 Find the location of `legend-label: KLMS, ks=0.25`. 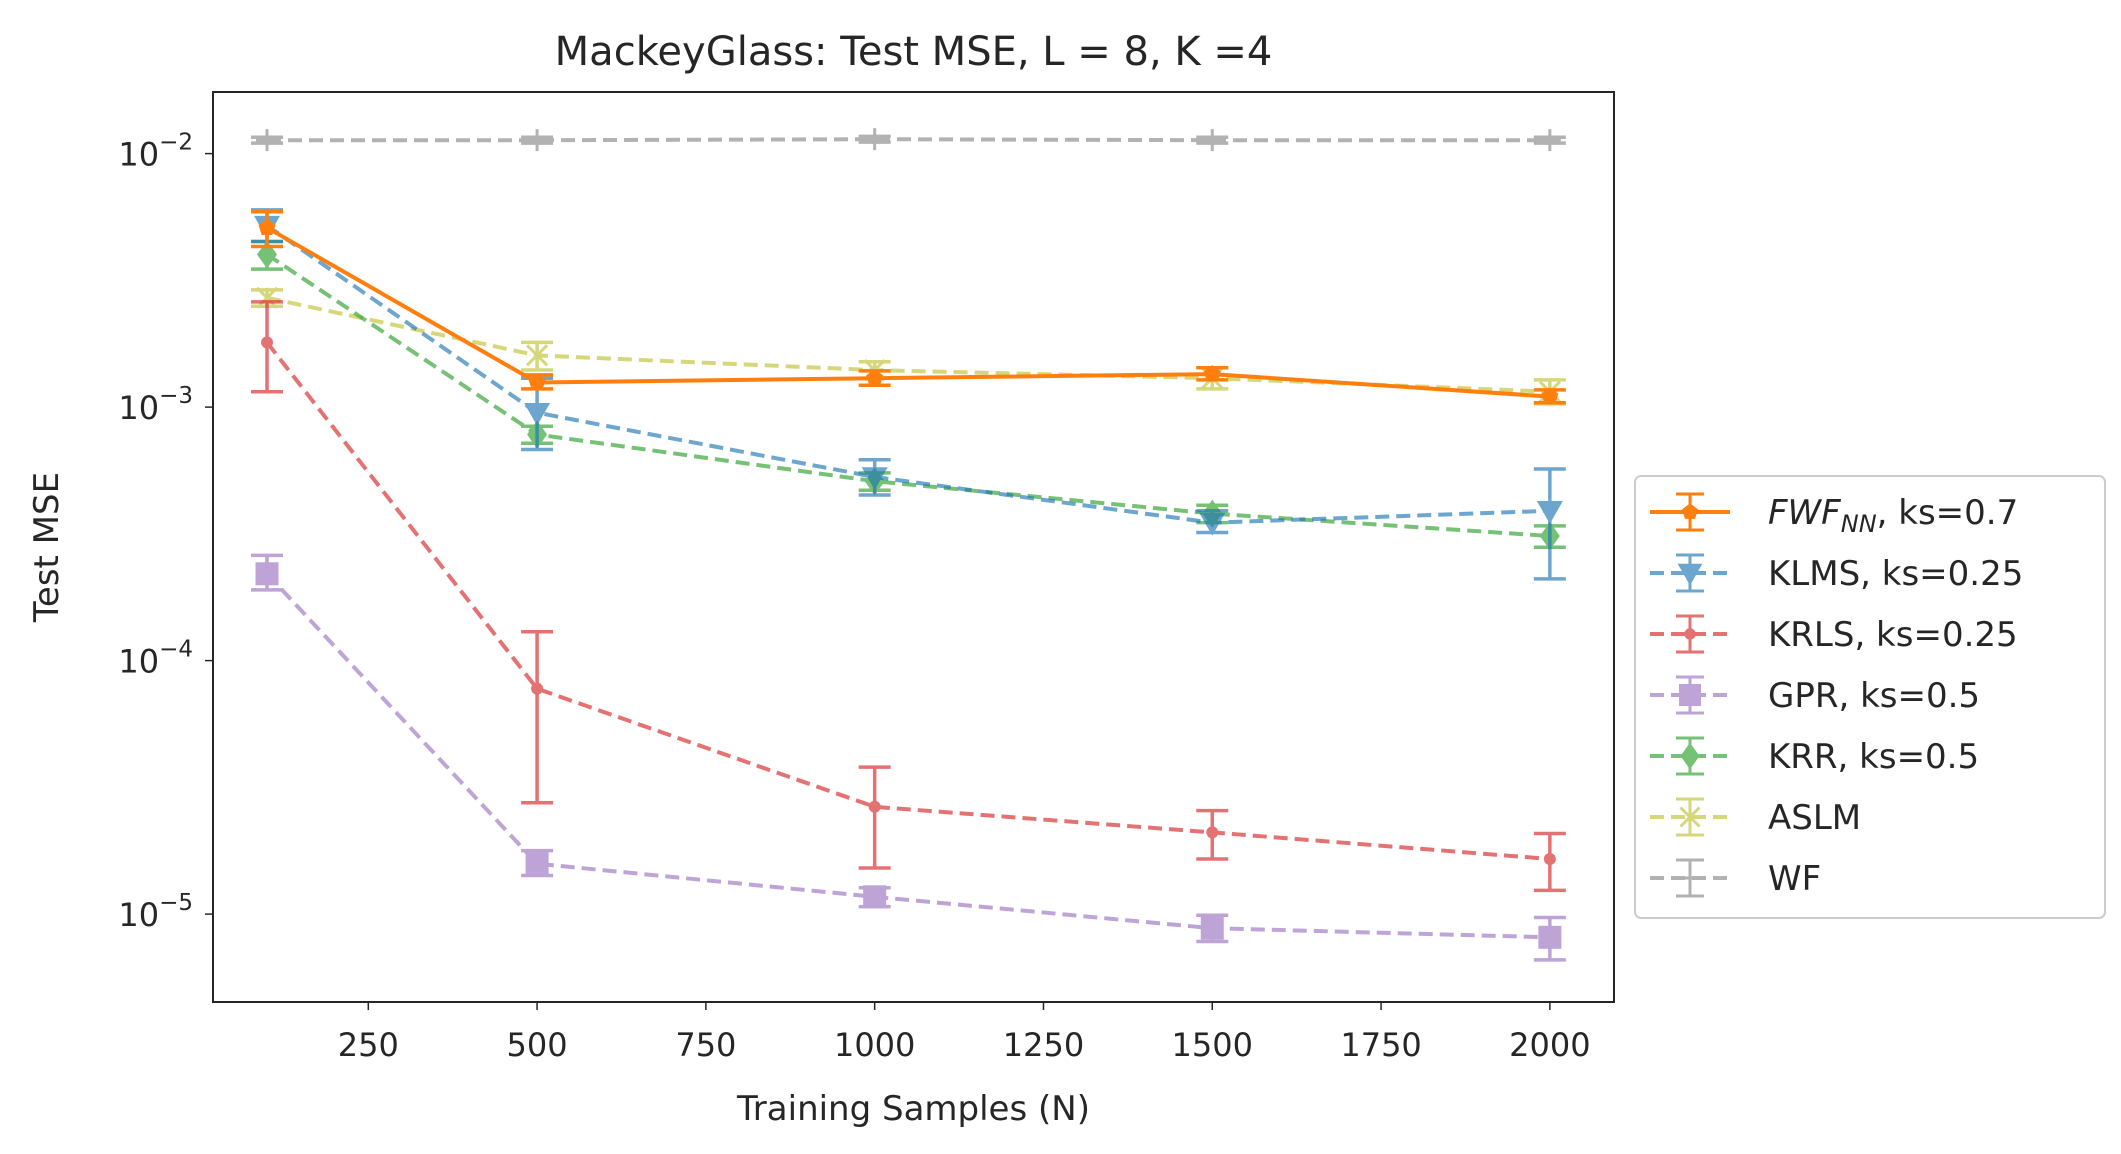

legend-label: KLMS, ks=0.25 is located at coordinates (1895, 574).